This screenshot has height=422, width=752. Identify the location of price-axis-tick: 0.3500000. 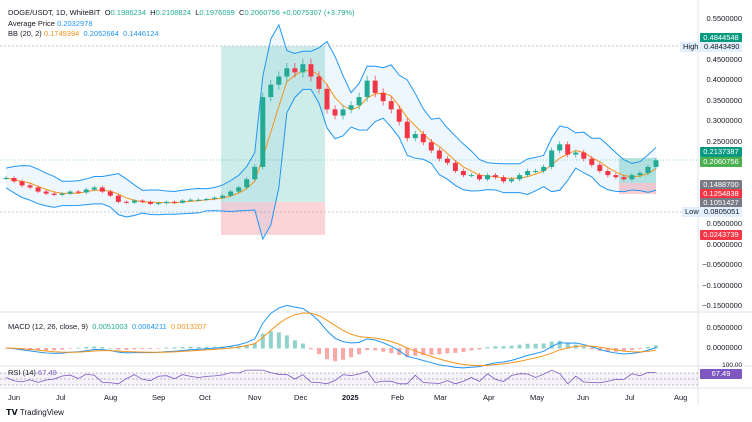
(724, 100).